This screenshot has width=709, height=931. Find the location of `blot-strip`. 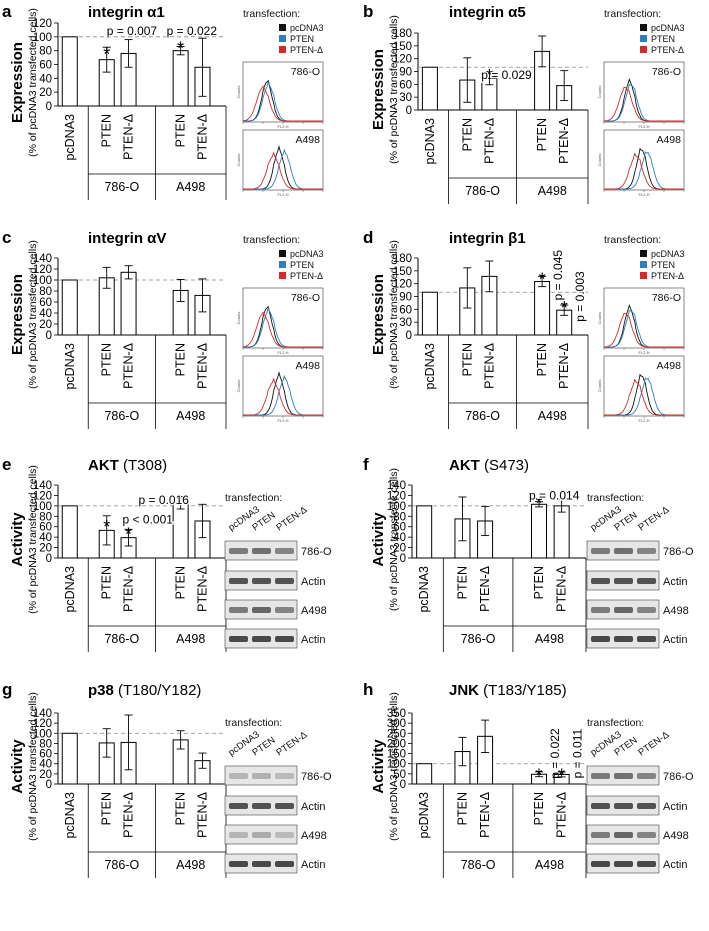

blot-strip is located at coordinates (261, 834).